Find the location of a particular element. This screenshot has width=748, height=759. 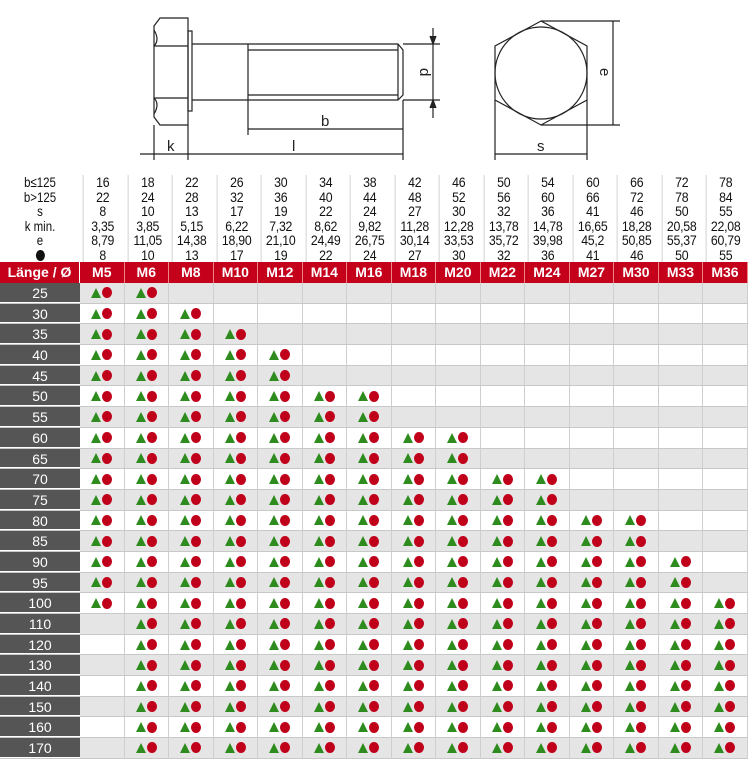

spec-value: 35,72 is located at coordinates (502, 240).